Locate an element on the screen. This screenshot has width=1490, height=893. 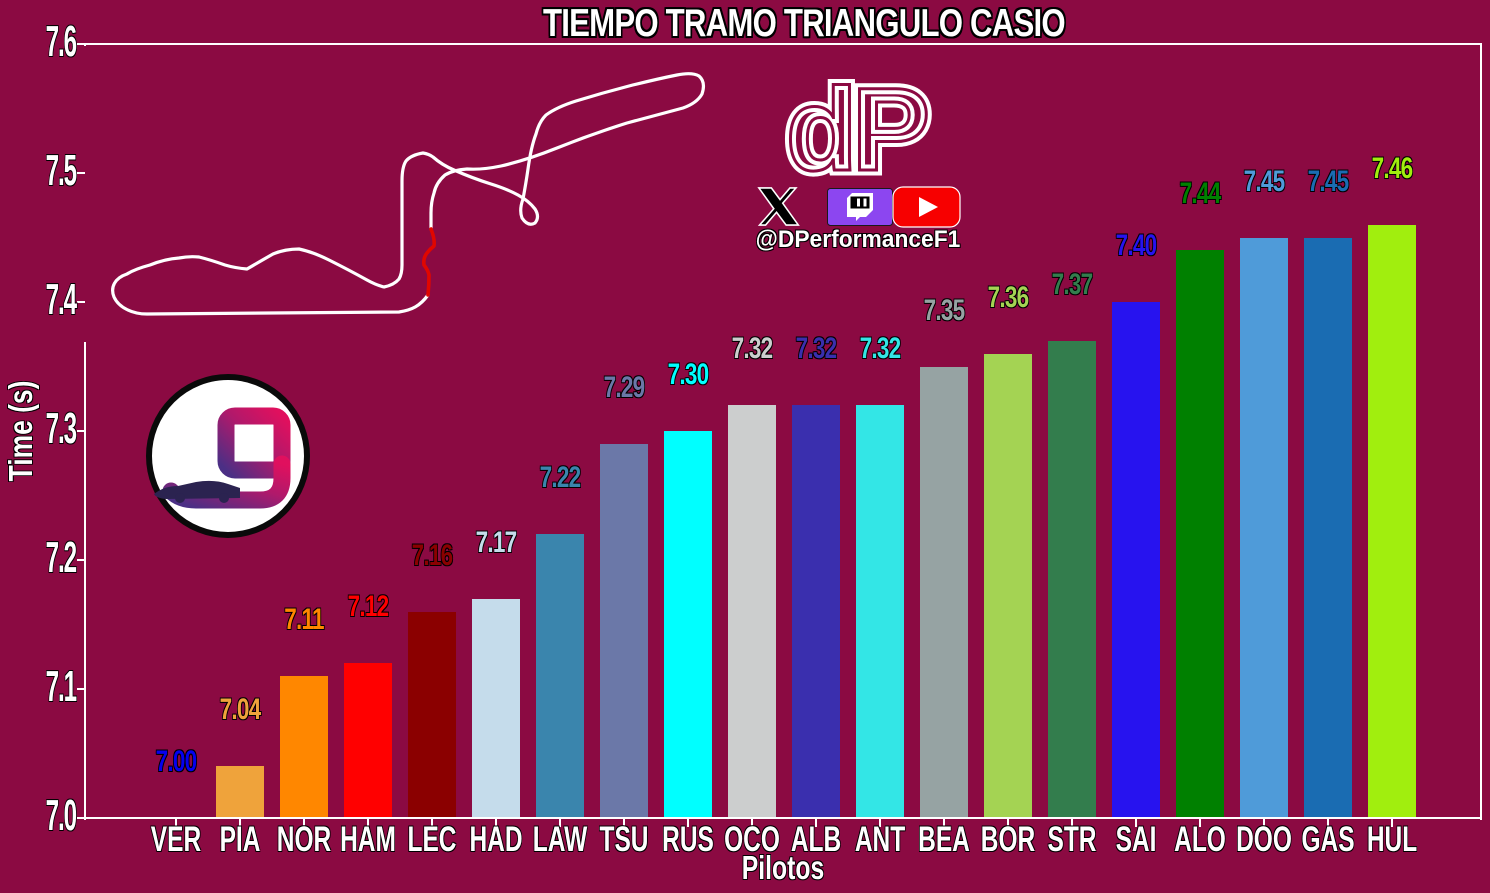
x-tick-label-ant: ANT is located at coordinates (880, 839).